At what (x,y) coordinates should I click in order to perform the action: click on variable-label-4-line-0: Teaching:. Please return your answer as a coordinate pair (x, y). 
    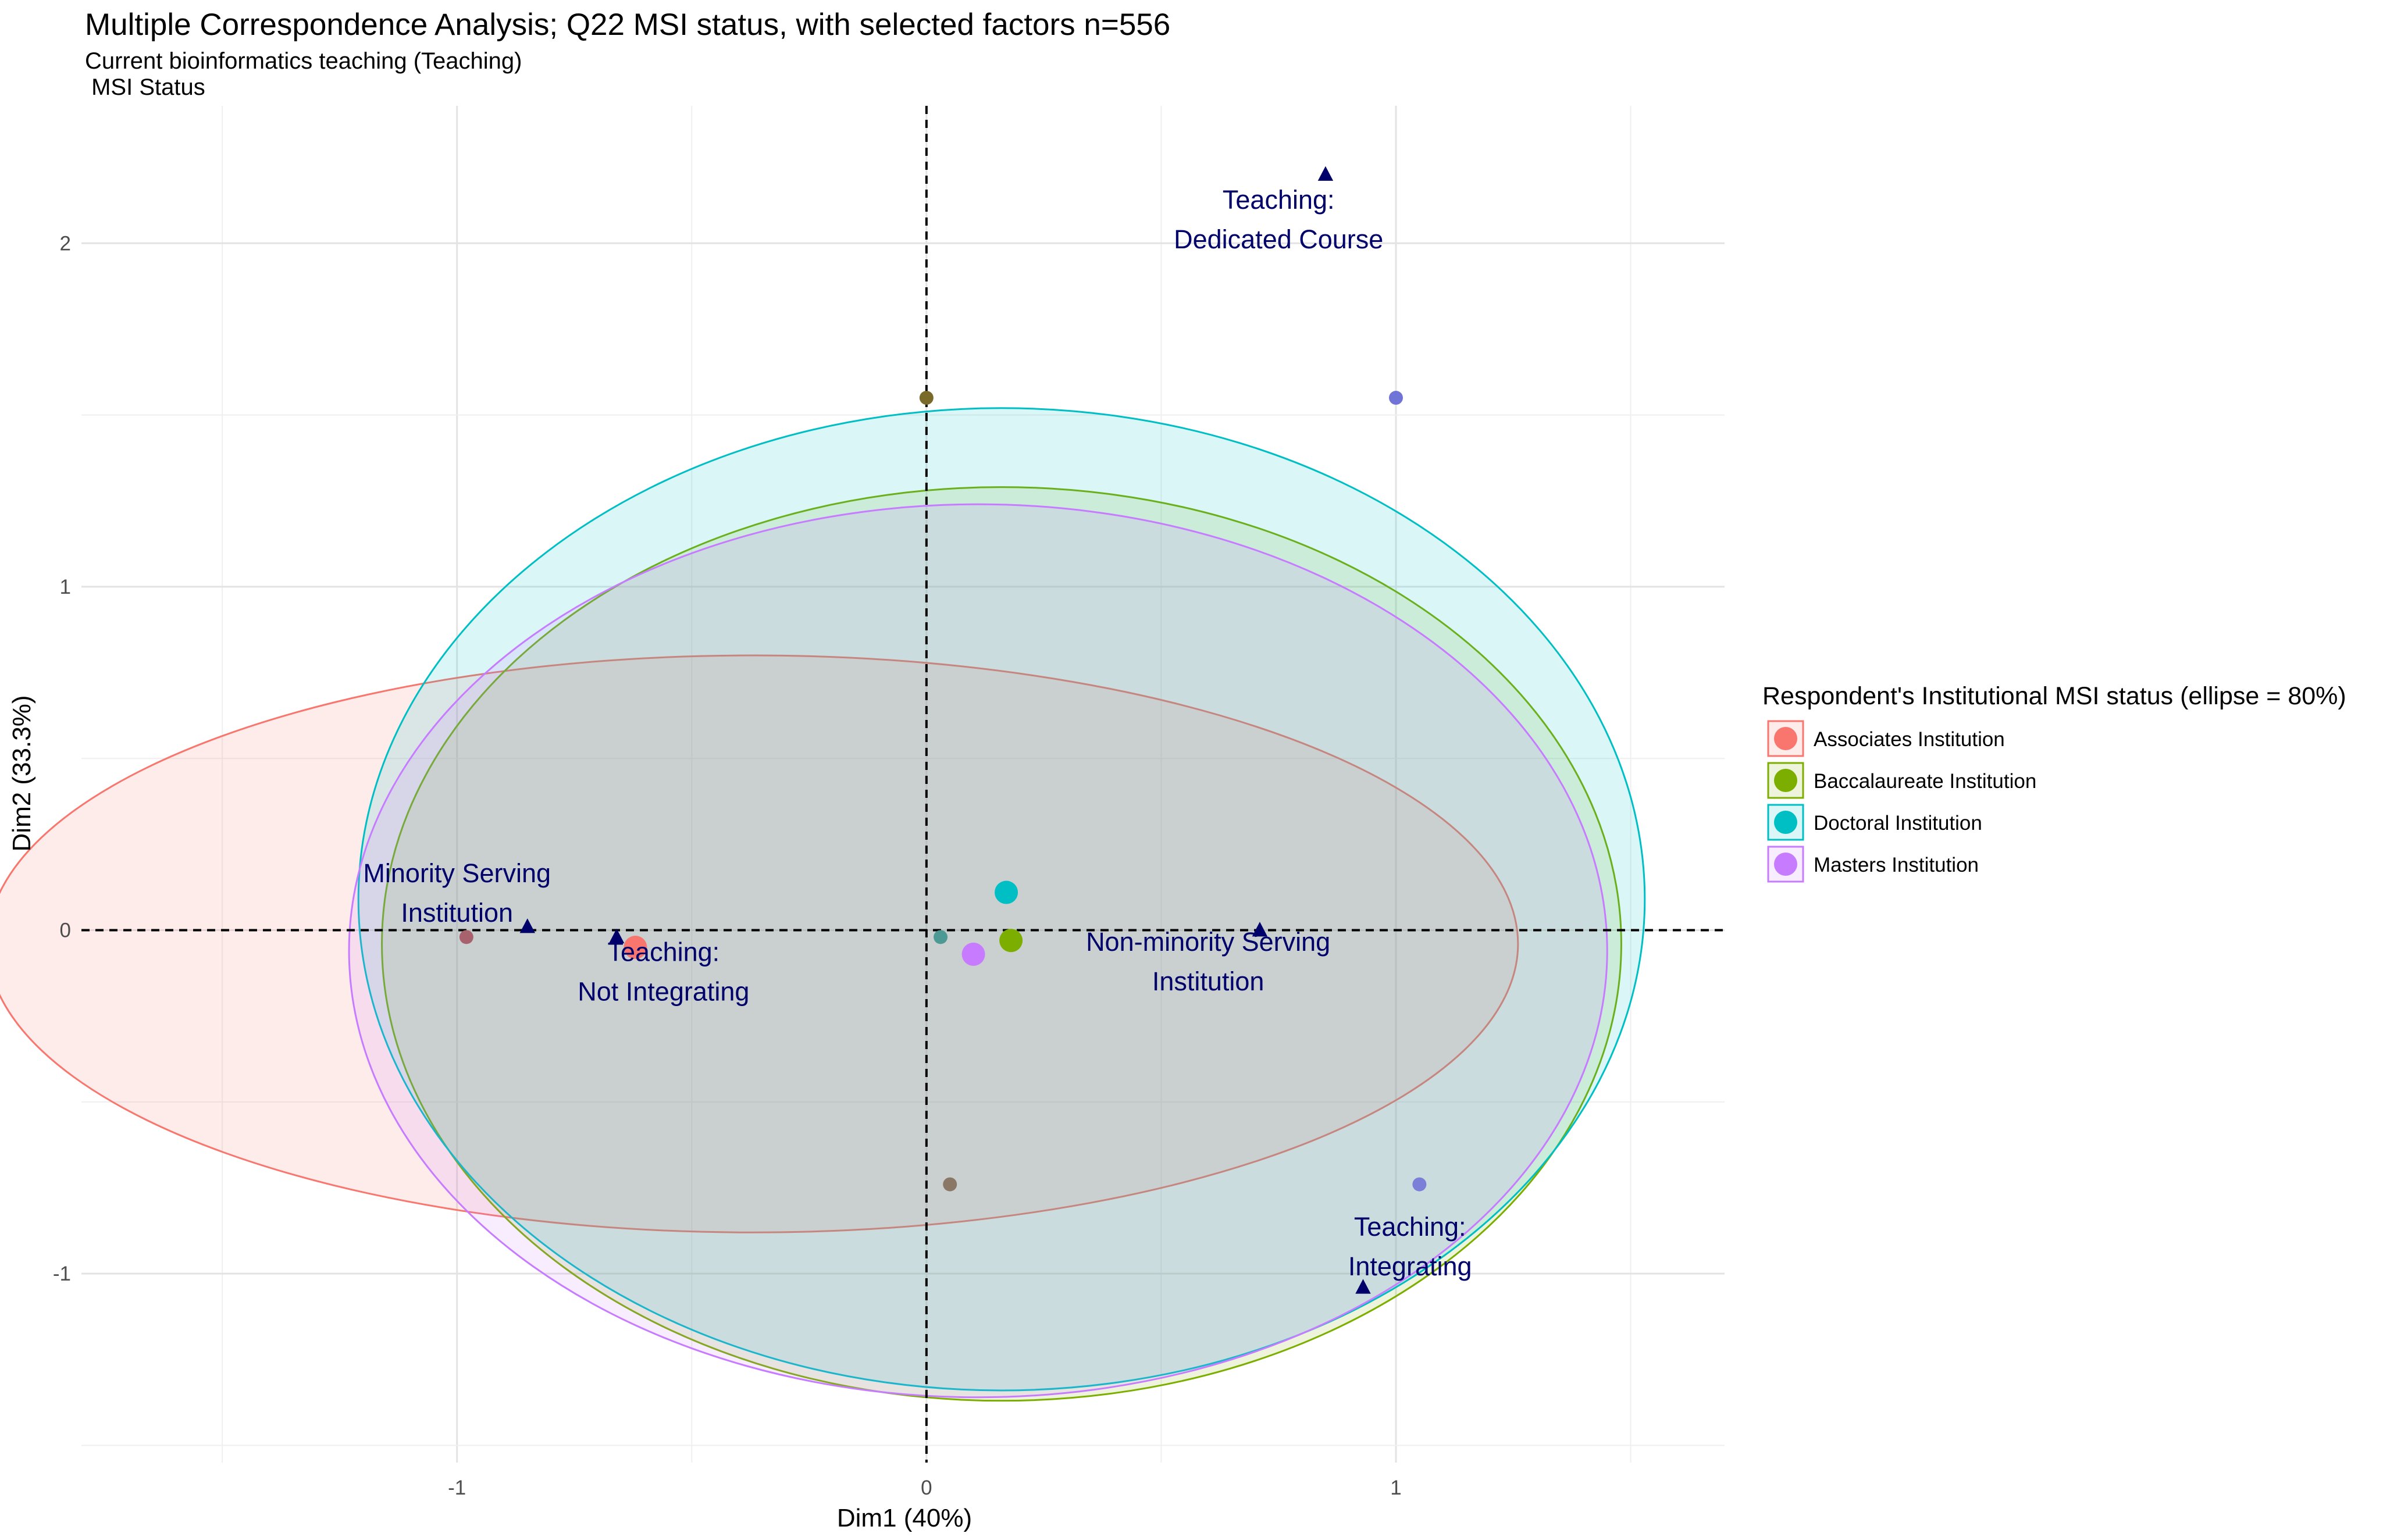
    Looking at the image, I should click on (1410, 1227).